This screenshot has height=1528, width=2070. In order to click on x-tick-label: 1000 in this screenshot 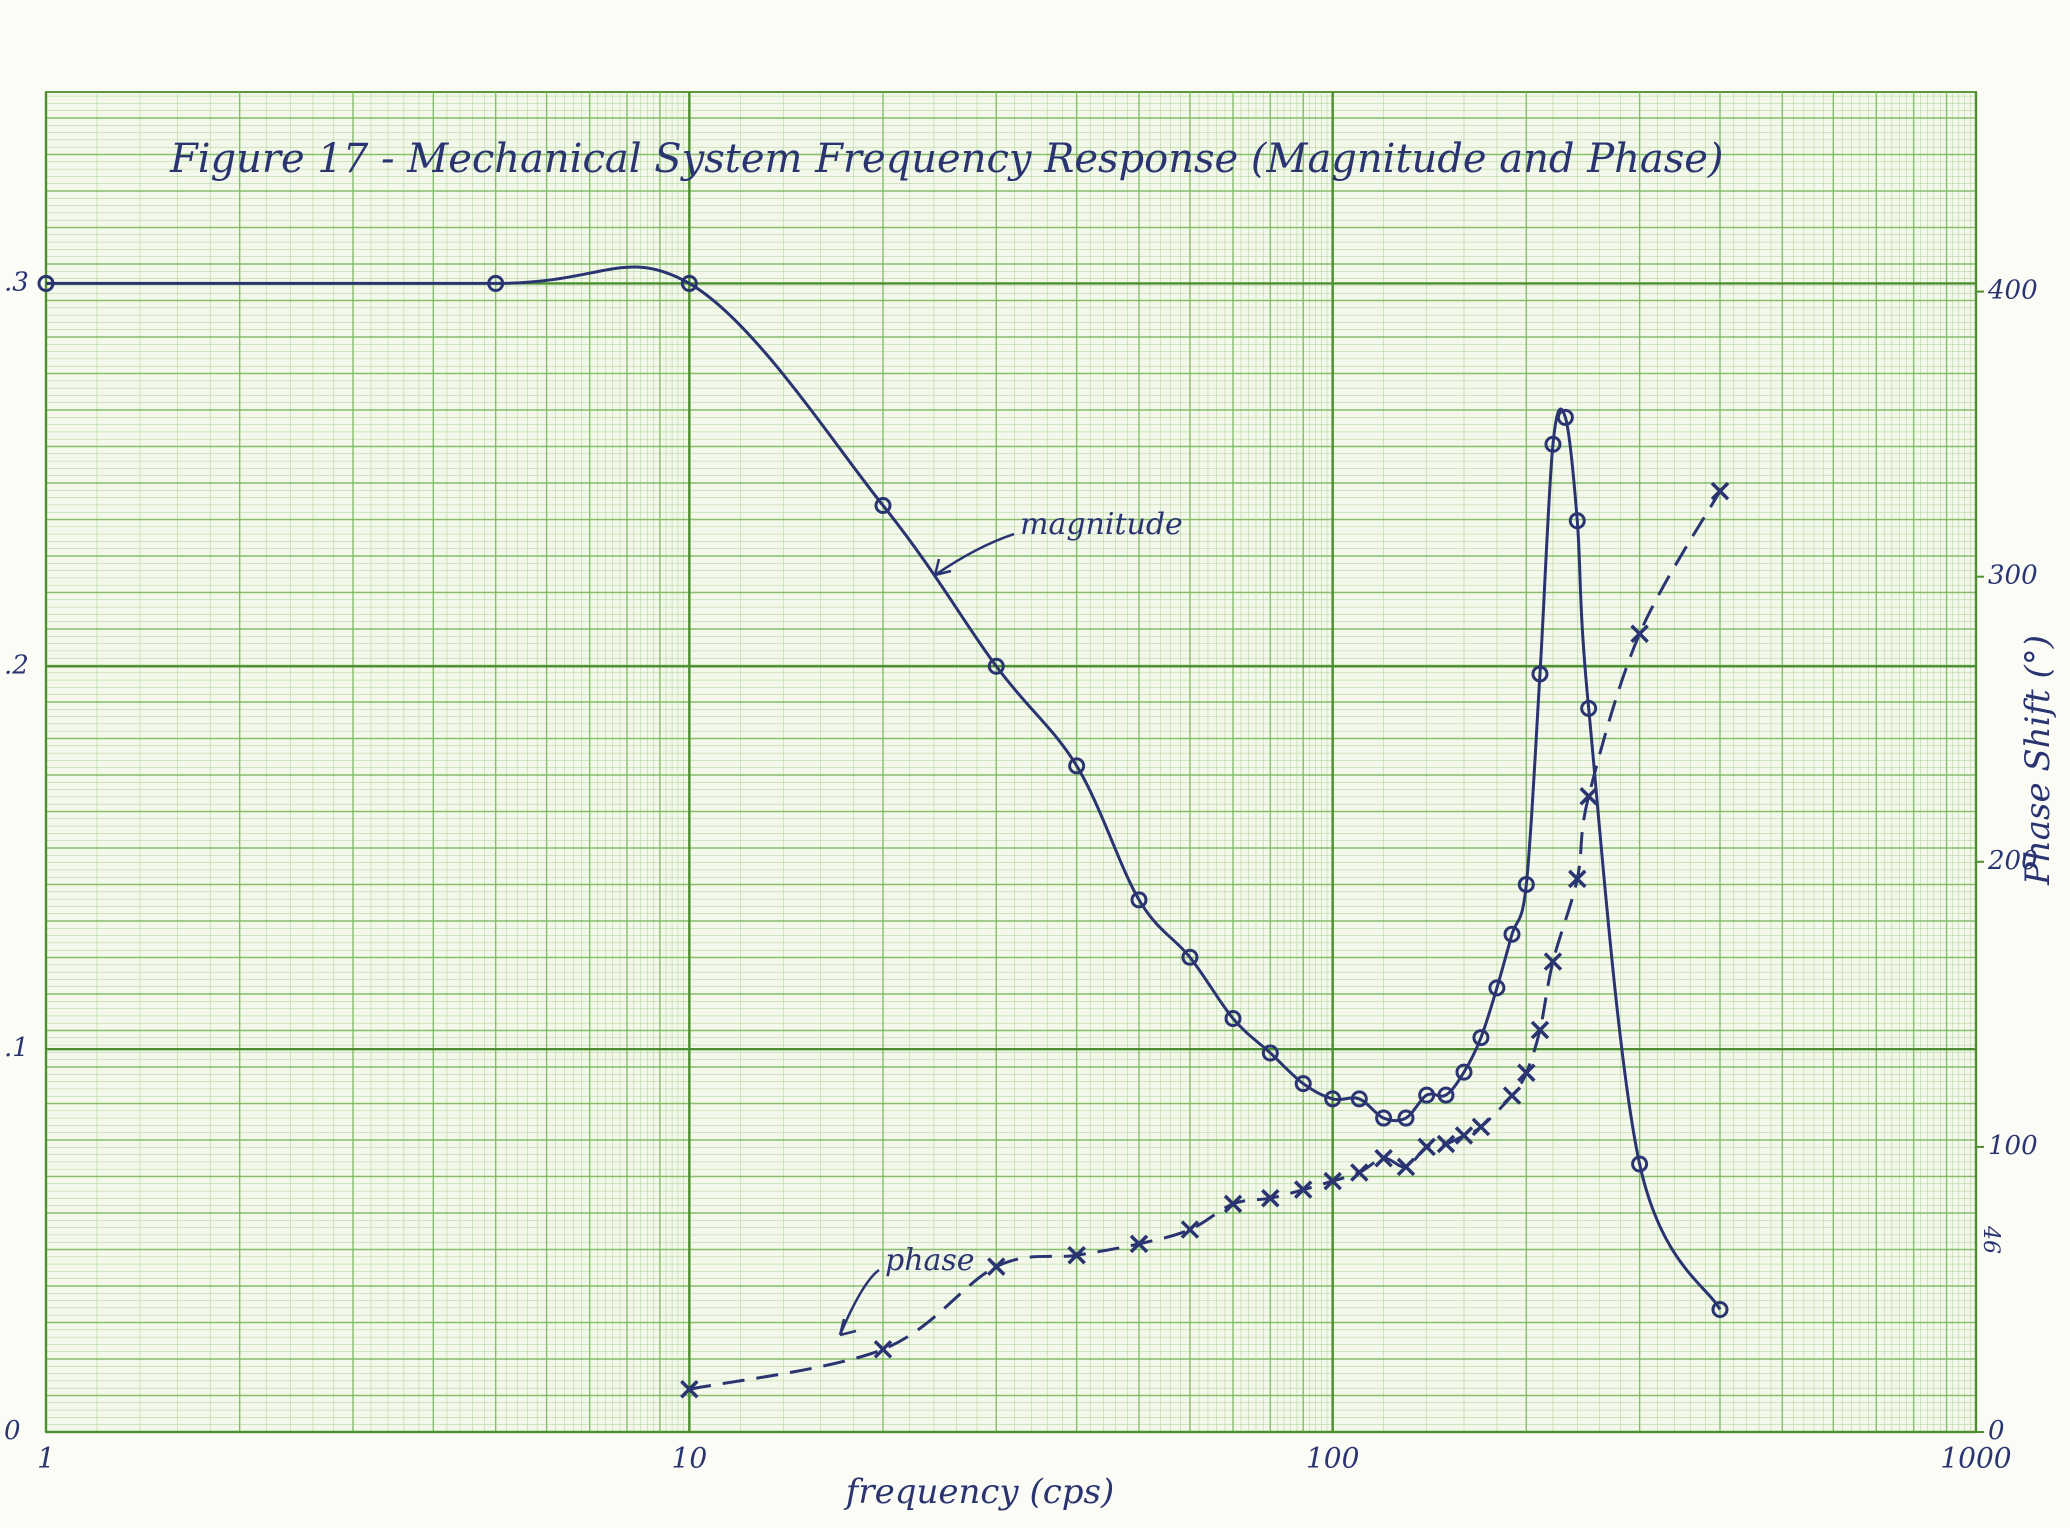, I will do `click(1975, 1458)`.